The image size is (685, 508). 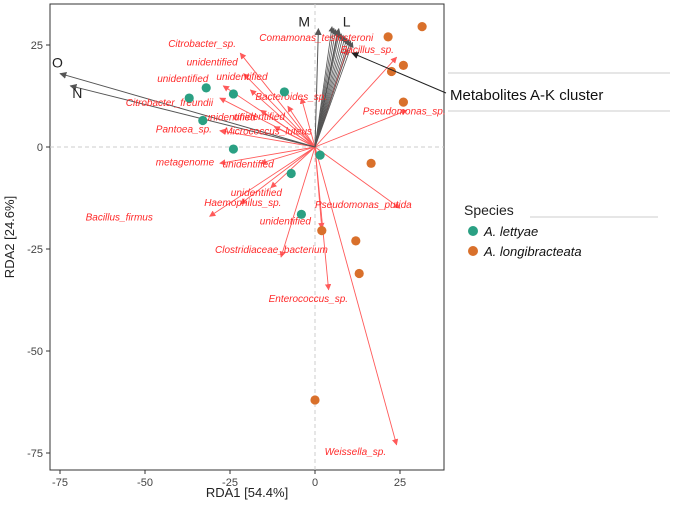 I want to click on legend-title: Species, so click(x=489, y=210).